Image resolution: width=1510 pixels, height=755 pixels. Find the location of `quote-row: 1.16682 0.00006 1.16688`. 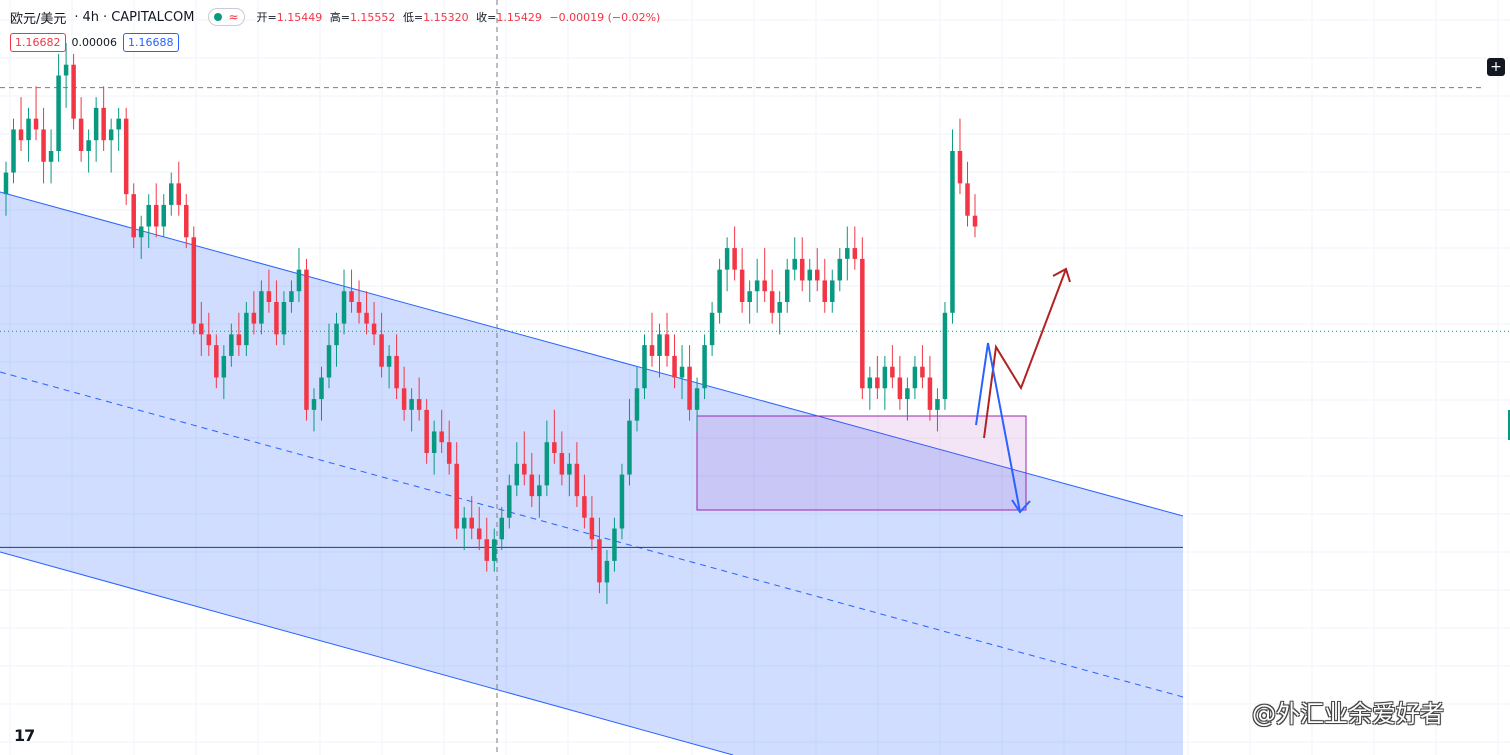

quote-row: 1.16682 0.00006 1.16688 is located at coordinates (94, 42).